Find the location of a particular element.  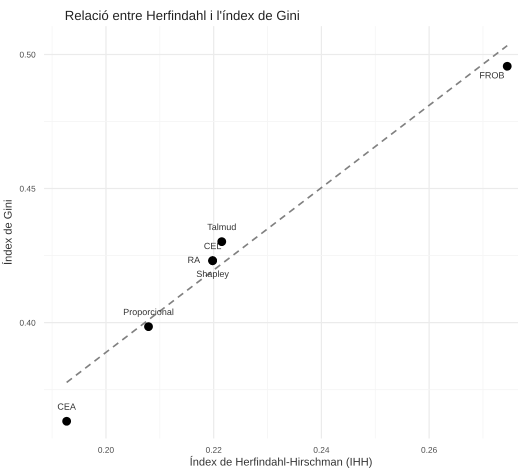

annotation: CEL is located at coordinates (213, 246).